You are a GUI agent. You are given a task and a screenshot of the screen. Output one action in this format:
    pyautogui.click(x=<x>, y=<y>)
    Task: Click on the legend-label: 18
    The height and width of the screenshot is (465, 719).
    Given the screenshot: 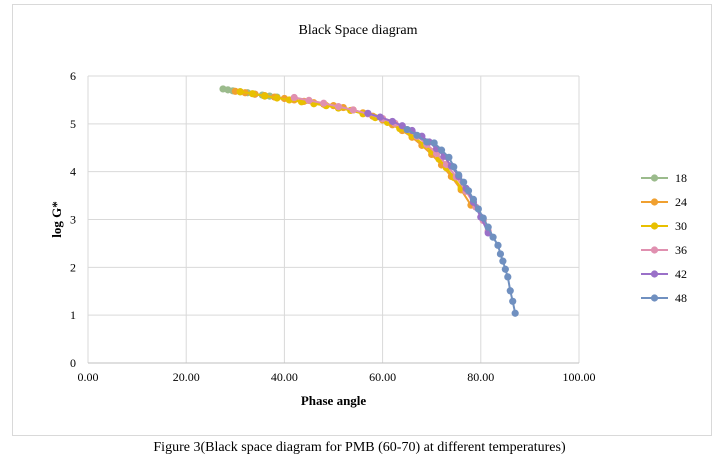 What is the action you would take?
    pyautogui.click(x=681, y=178)
    